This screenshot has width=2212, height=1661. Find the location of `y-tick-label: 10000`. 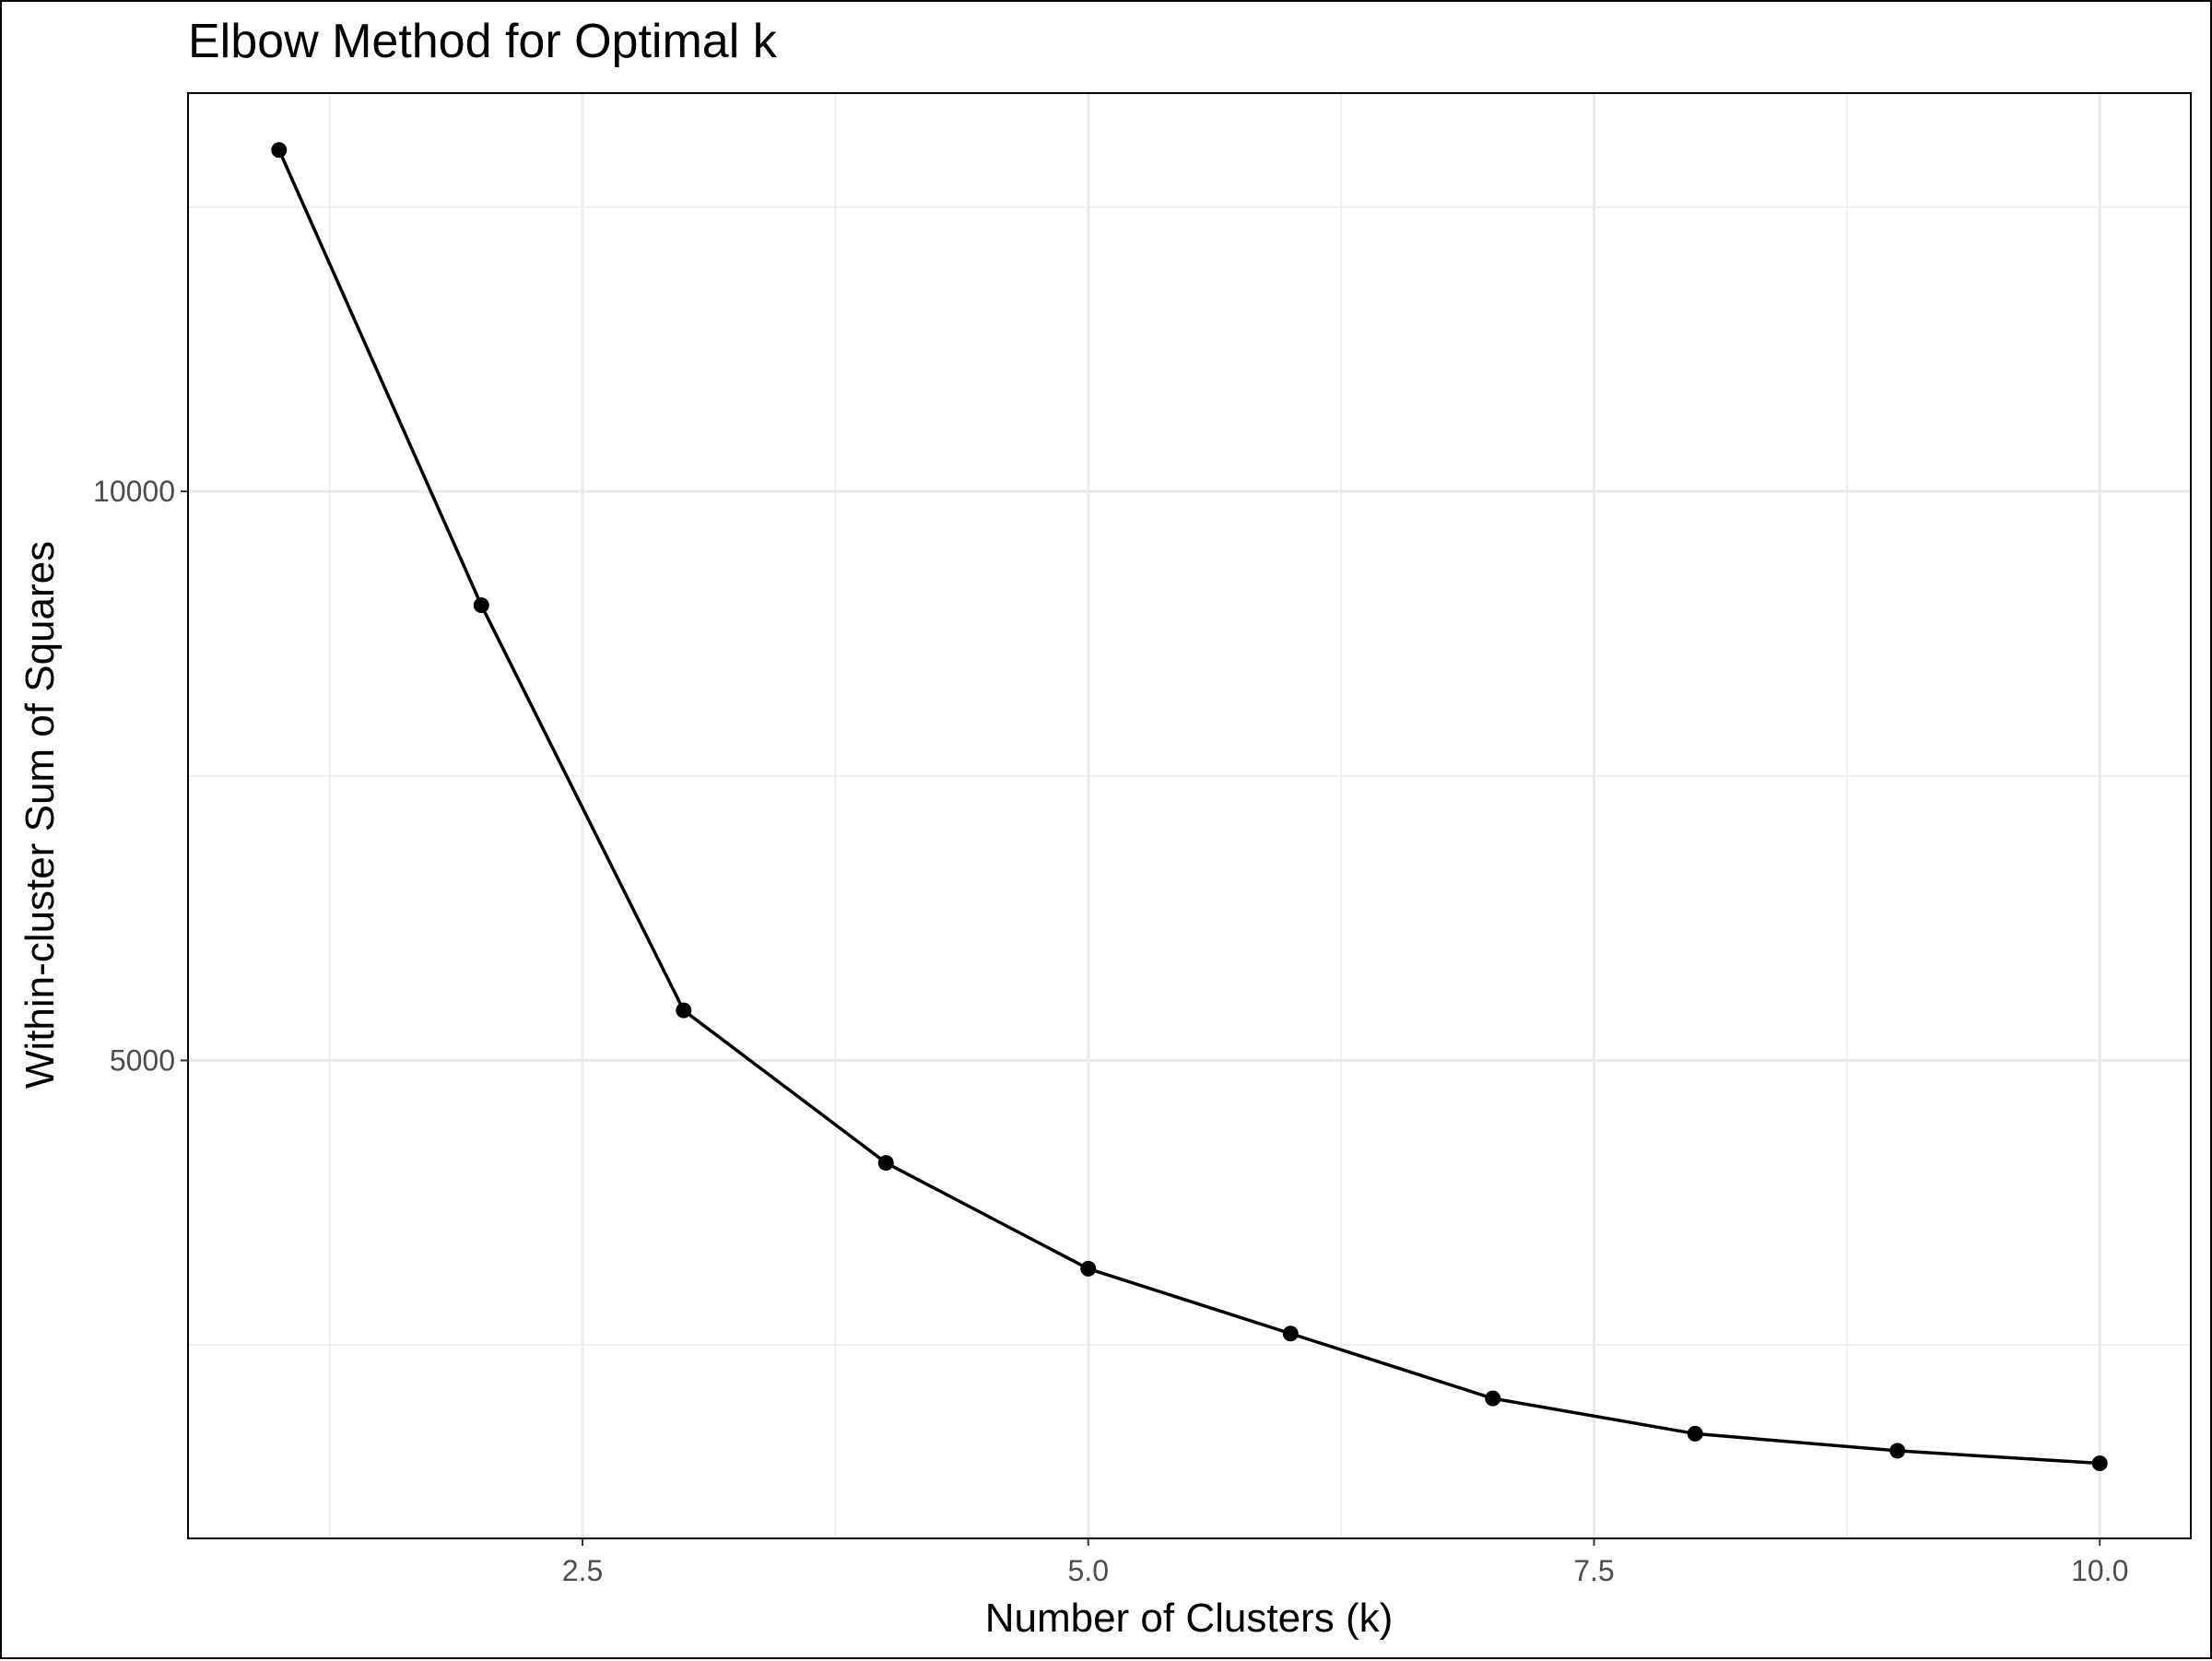

y-tick-label: 10000 is located at coordinates (134, 491).